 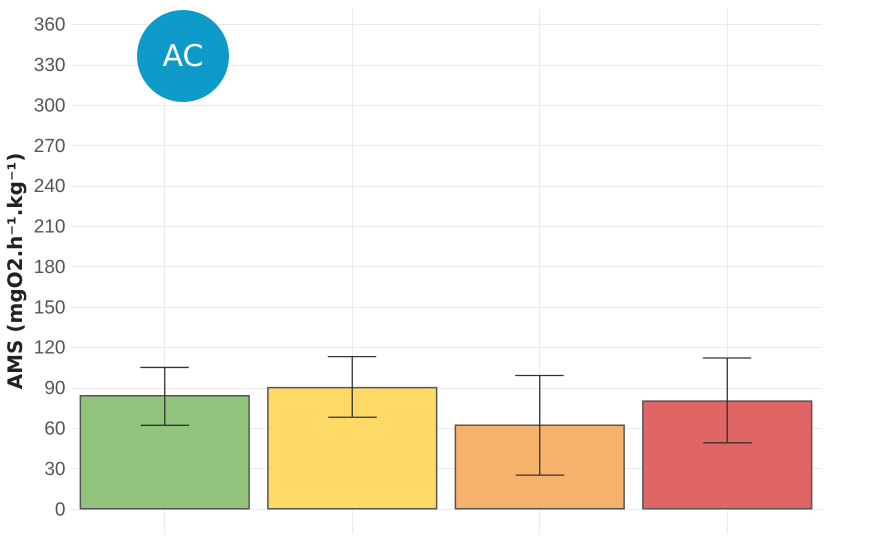 What do you see at coordinates (55, 469) in the screenshot?
I see `y-tick-label: 30` at bounding box center [55, 469].